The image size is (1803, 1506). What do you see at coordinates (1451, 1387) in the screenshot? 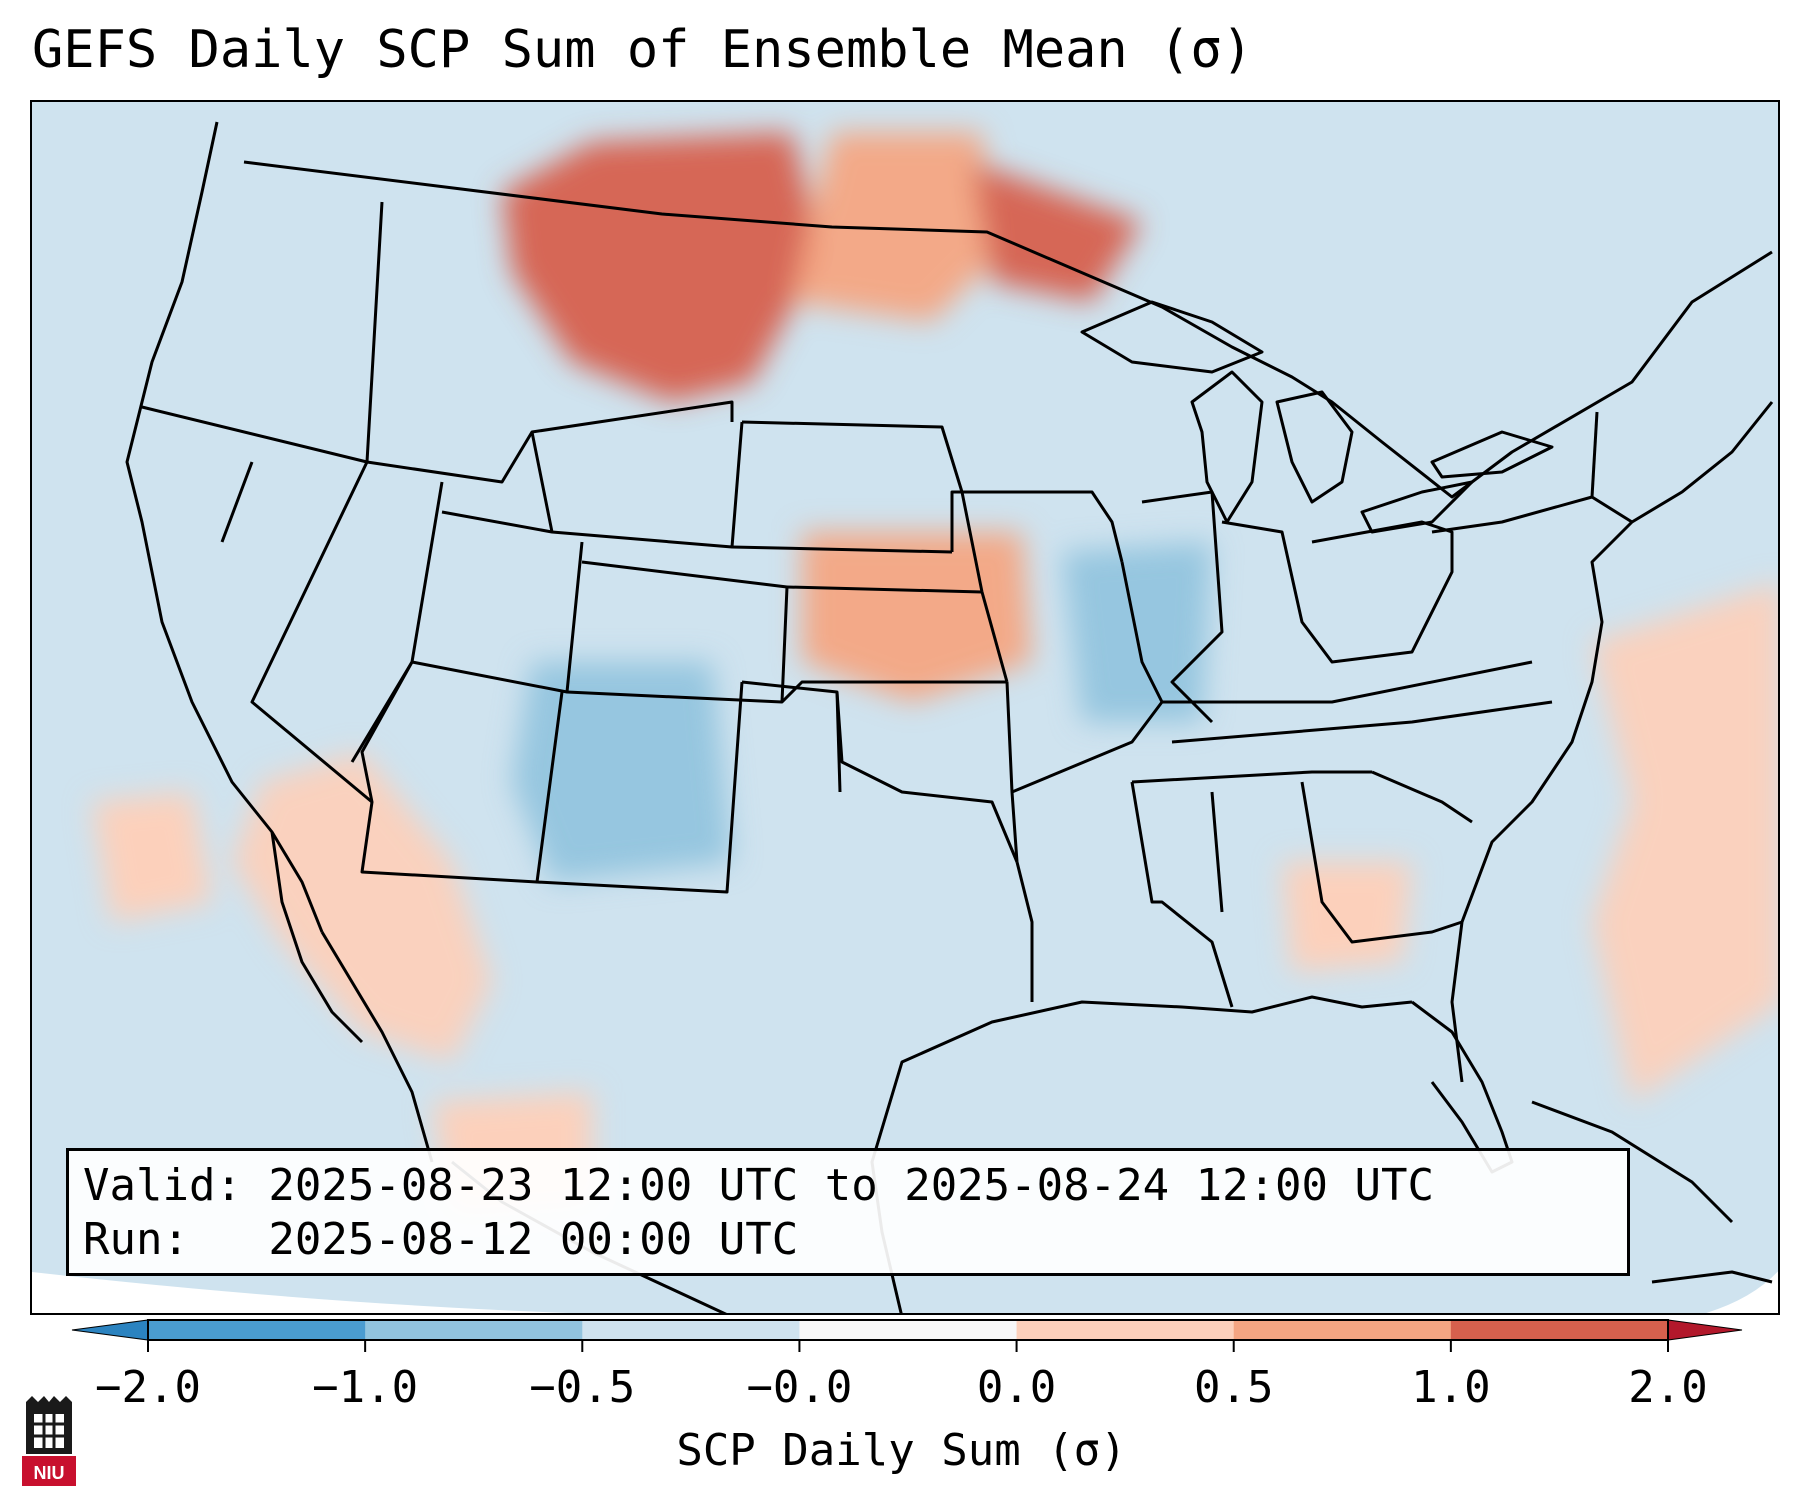
I see `colorbar-tick-label: 1.0` at bounding box center [1451, 1387].